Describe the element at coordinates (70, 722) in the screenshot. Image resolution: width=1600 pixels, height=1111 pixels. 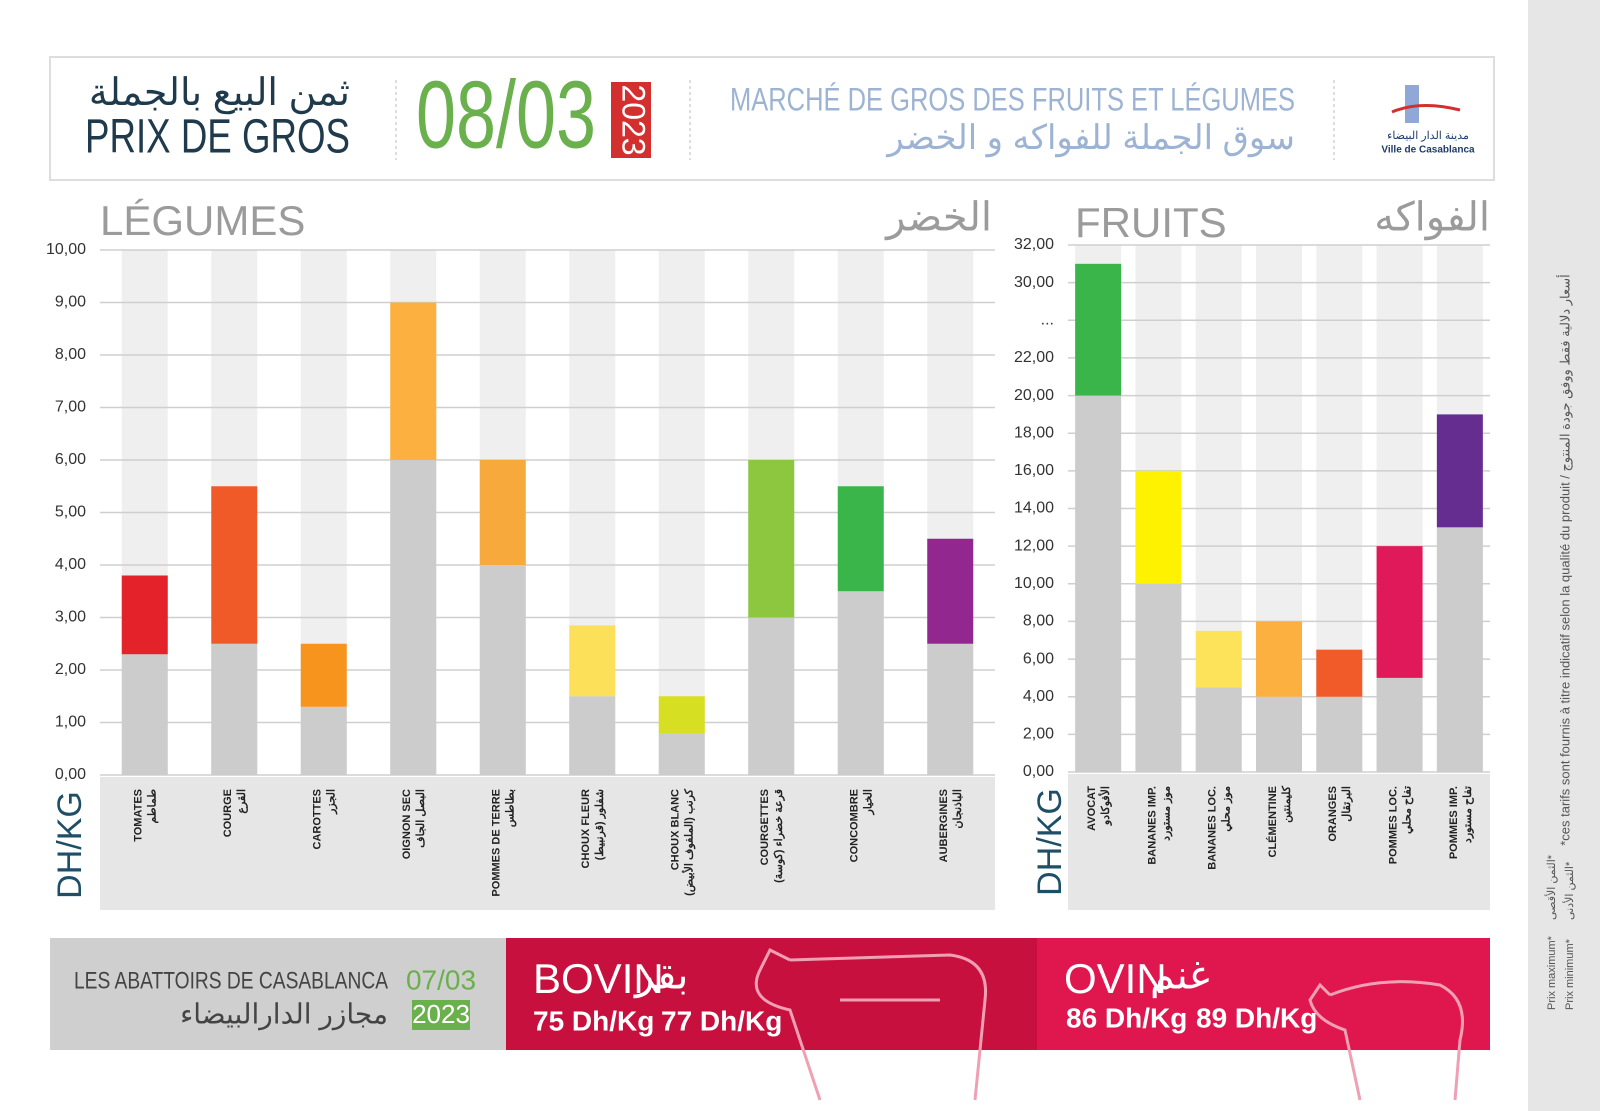
I see `y-tick-label: 1,00` at that location.